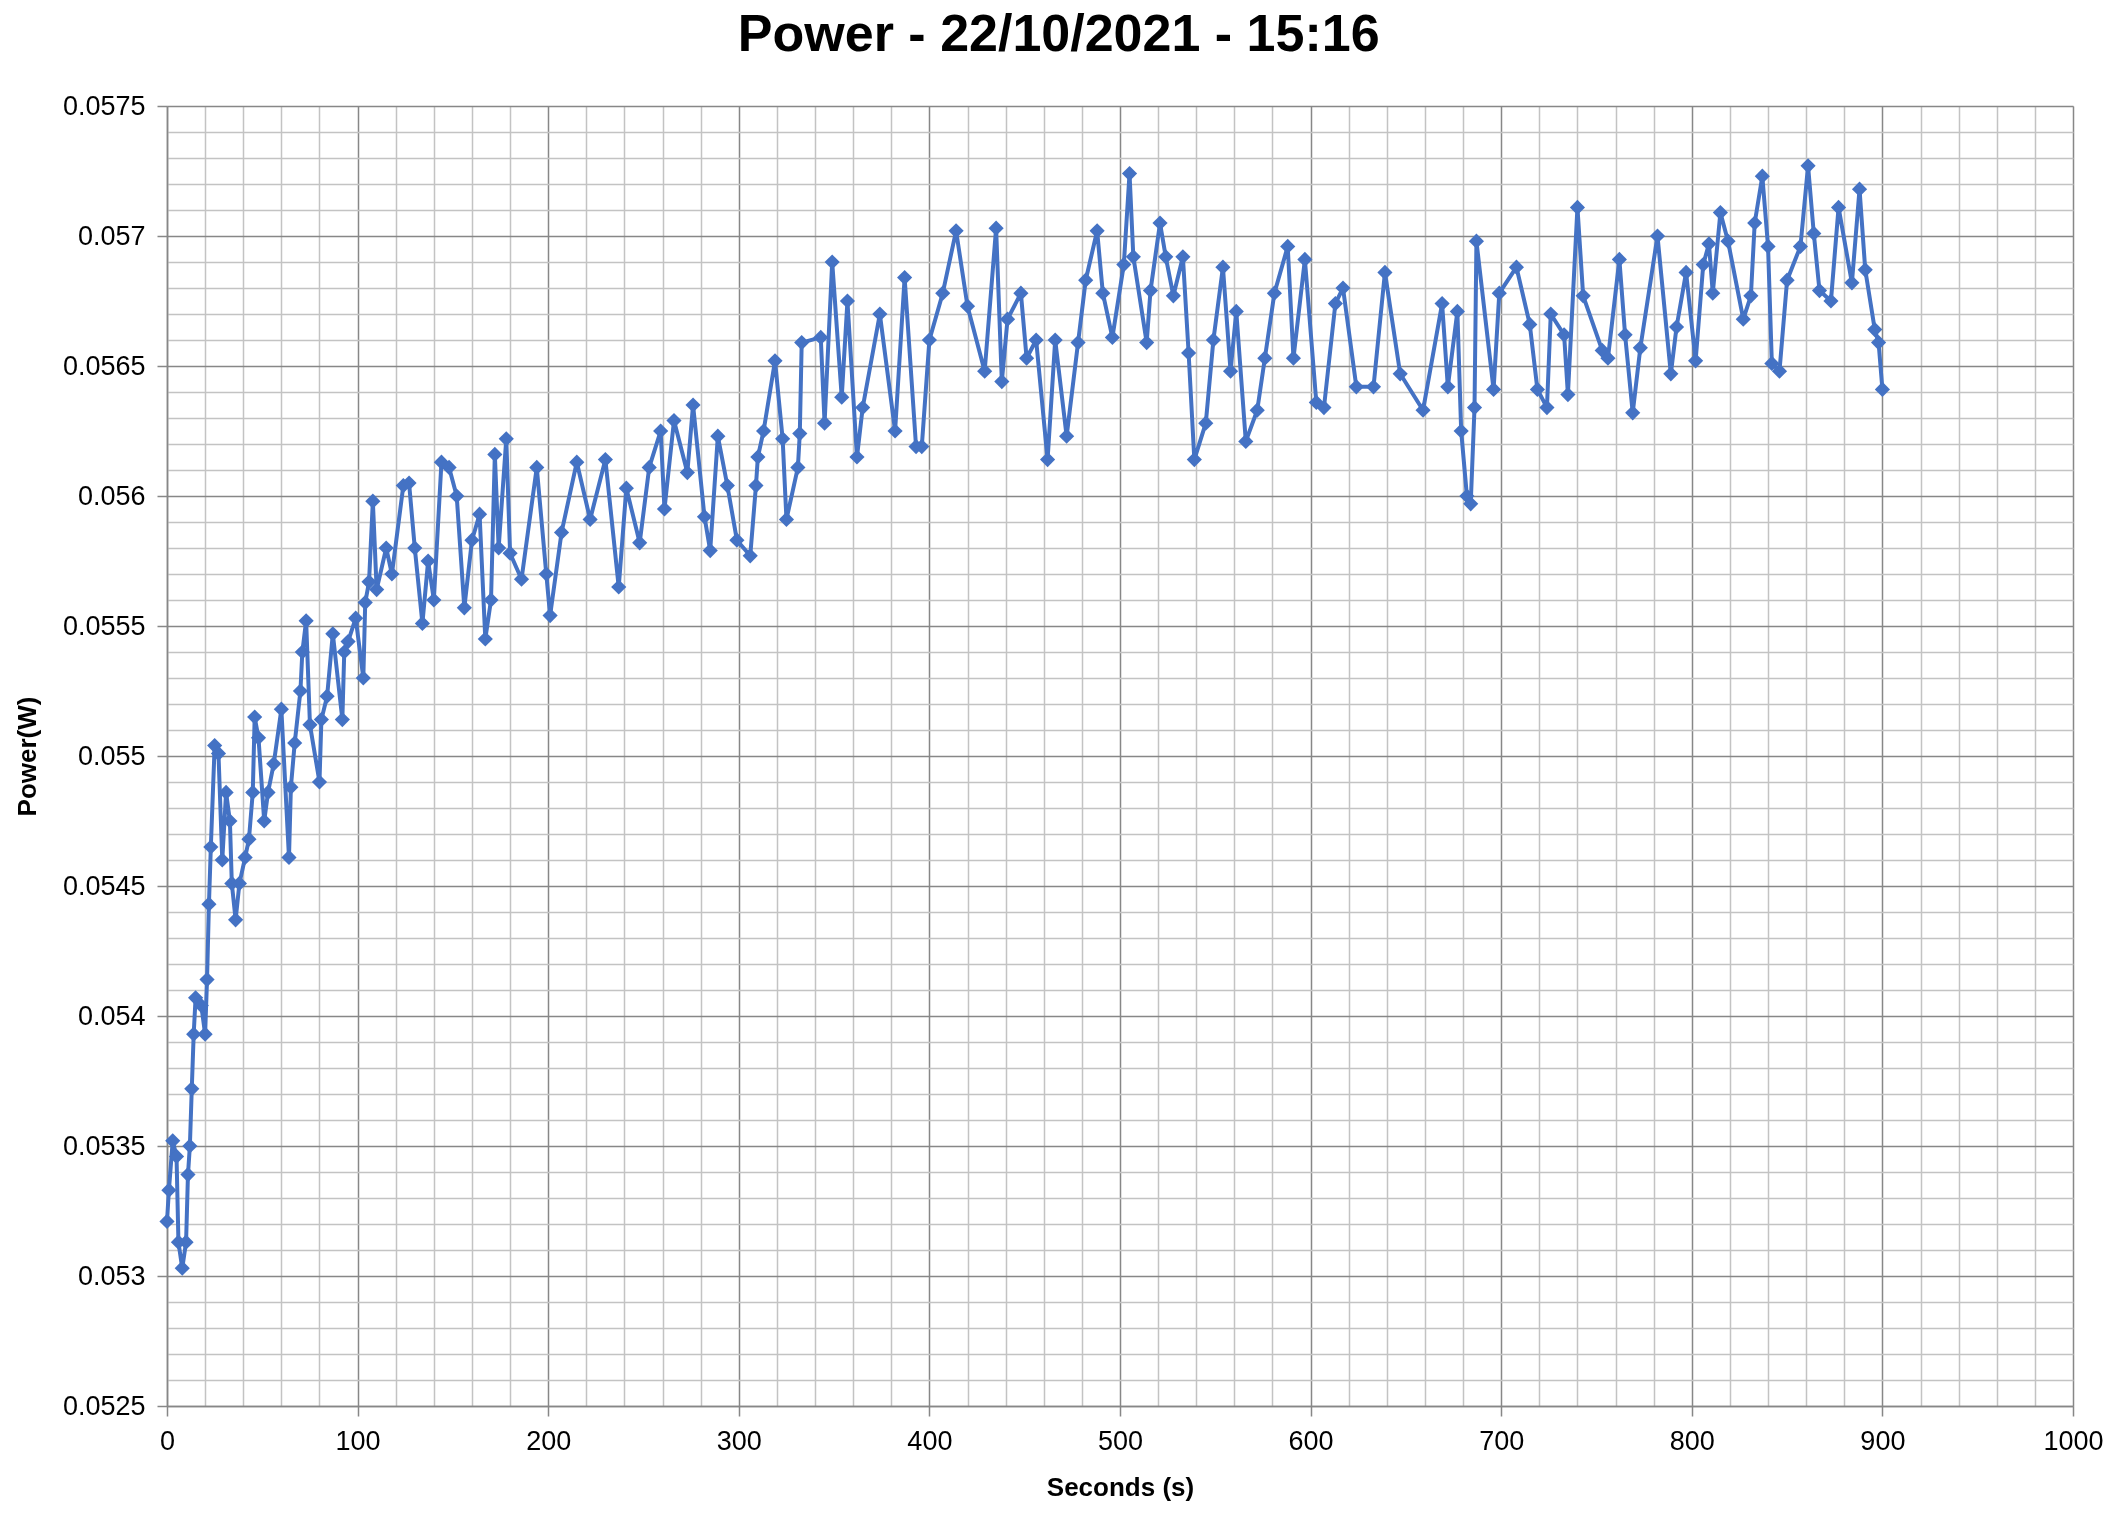 This screenshot has width=2112, height=1517. I want to click on x-tick-label: 200, so click(549, 1440).